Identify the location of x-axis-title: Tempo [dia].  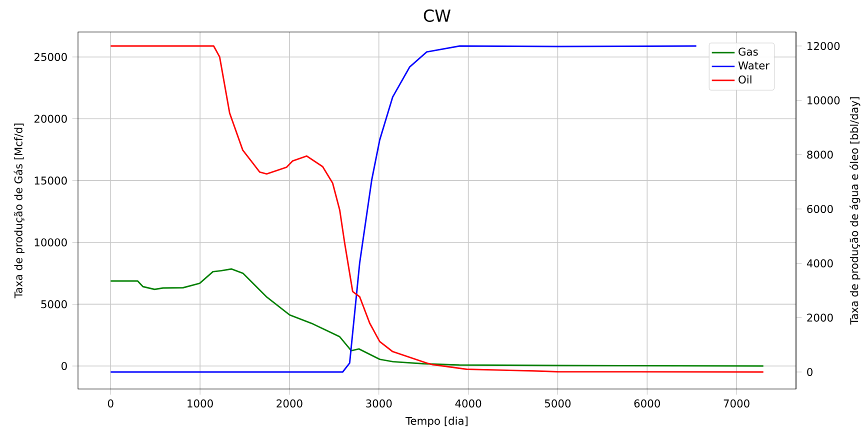
(437, 421).